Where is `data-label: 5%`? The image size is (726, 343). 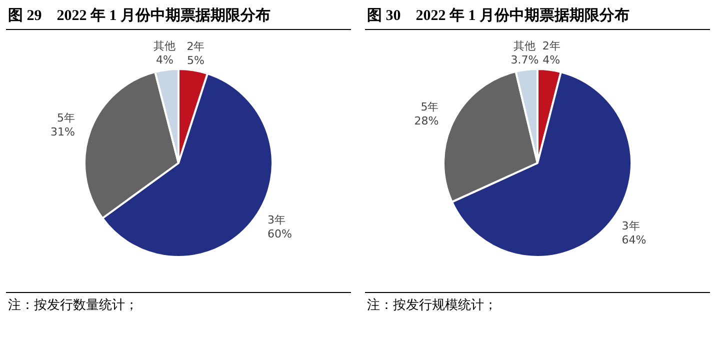 data-label: 5% is located at coordinates (195, 61).